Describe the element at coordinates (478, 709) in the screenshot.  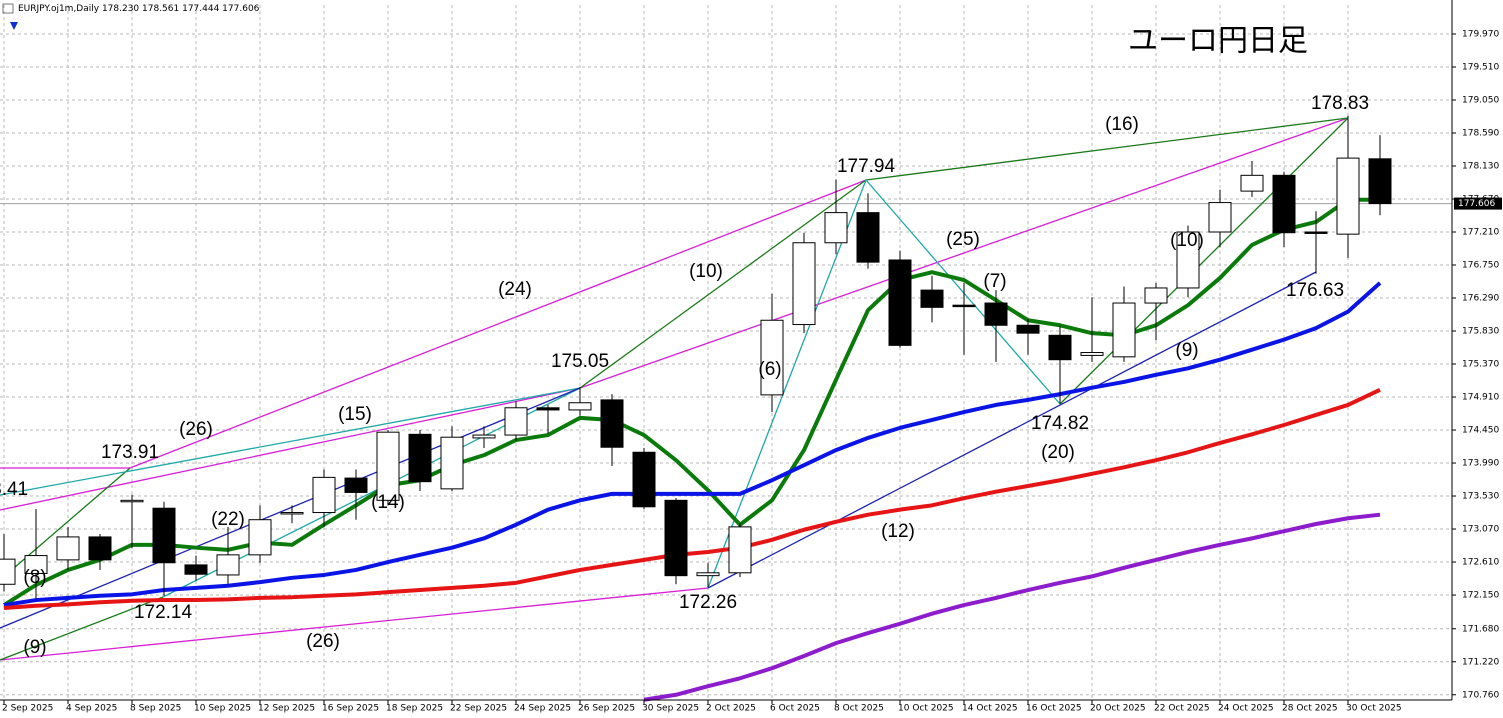
I see `x-tick-label: 22 Sep 2025` at that location.